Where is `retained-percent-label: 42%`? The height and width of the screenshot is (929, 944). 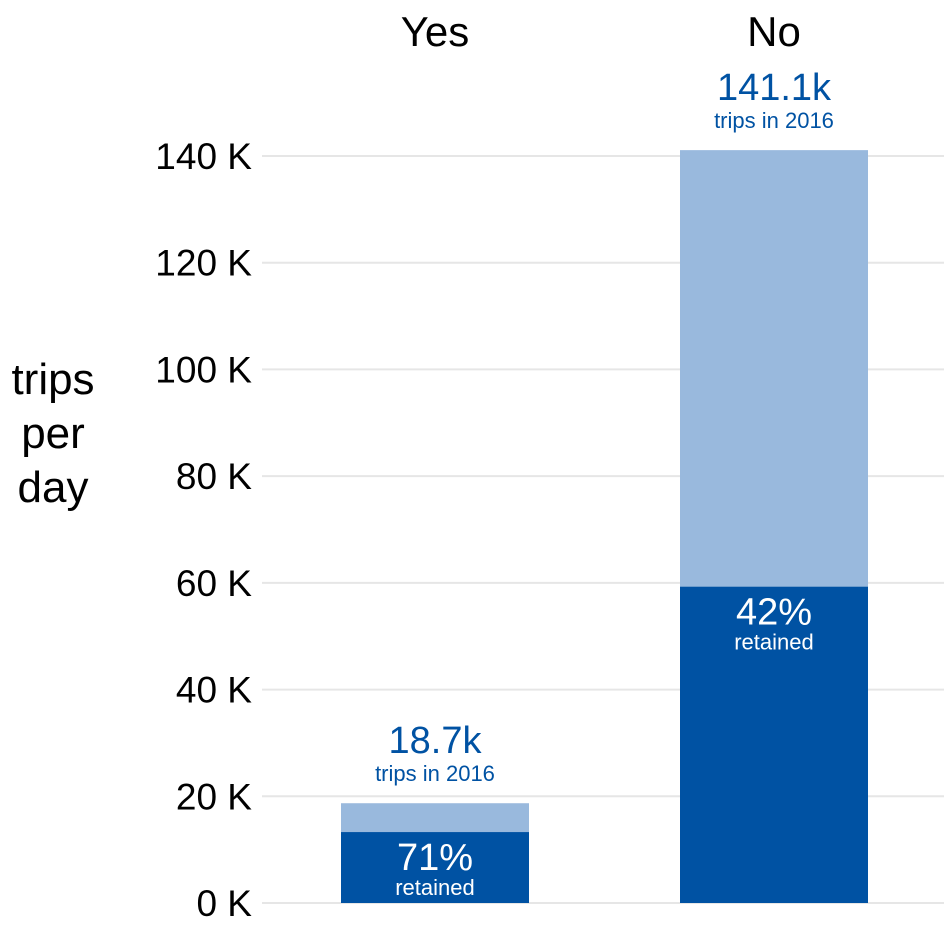
retained-percent-label: 42% is located at coordinates (774, 613).